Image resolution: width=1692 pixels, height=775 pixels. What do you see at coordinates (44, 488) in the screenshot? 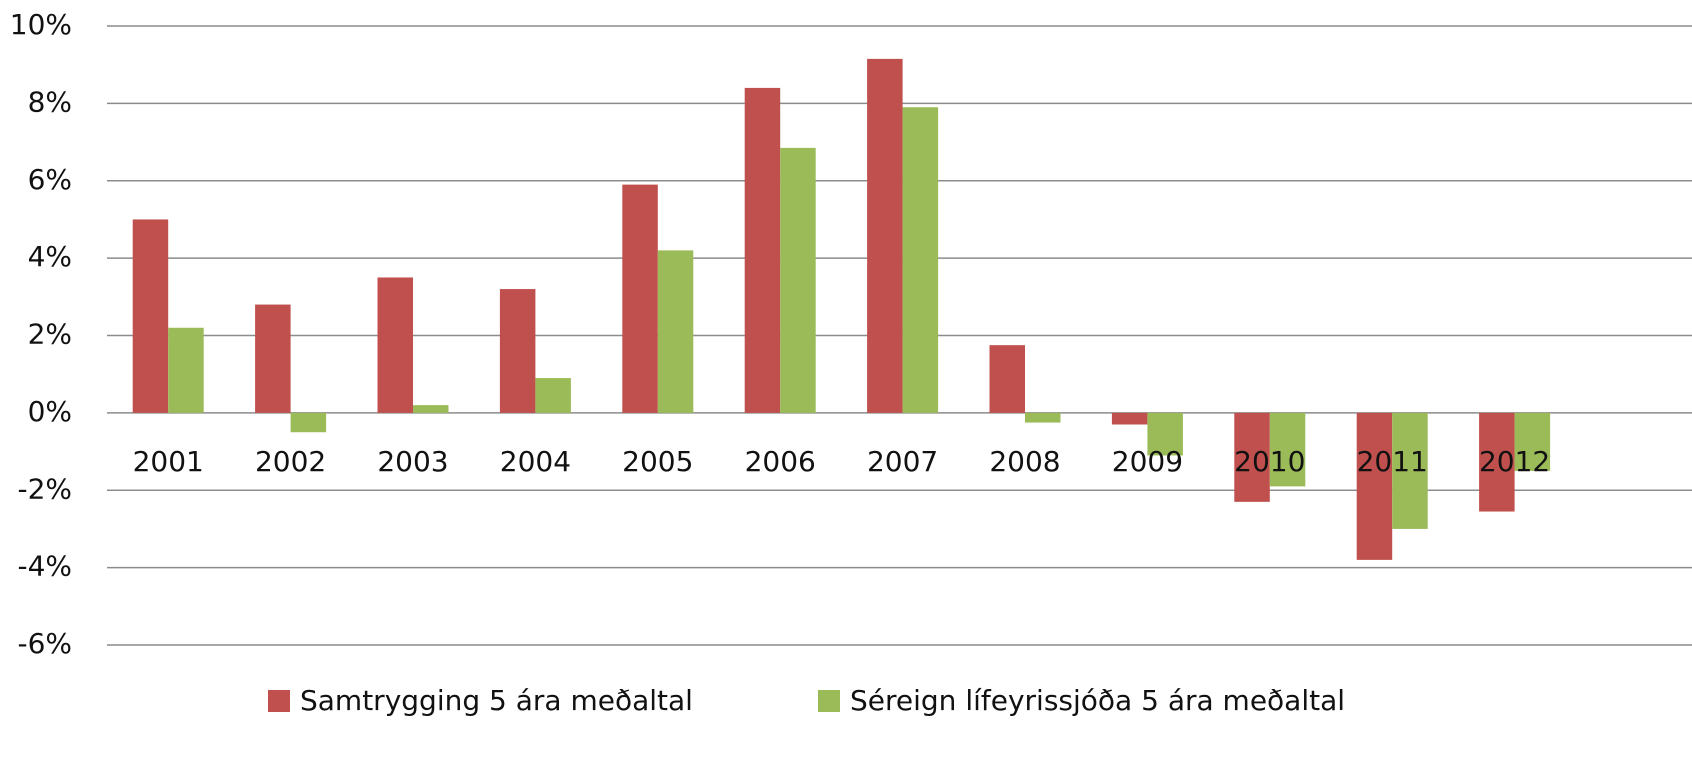
I see `y-tick-label: -2%` at bounding box center [44, 488].